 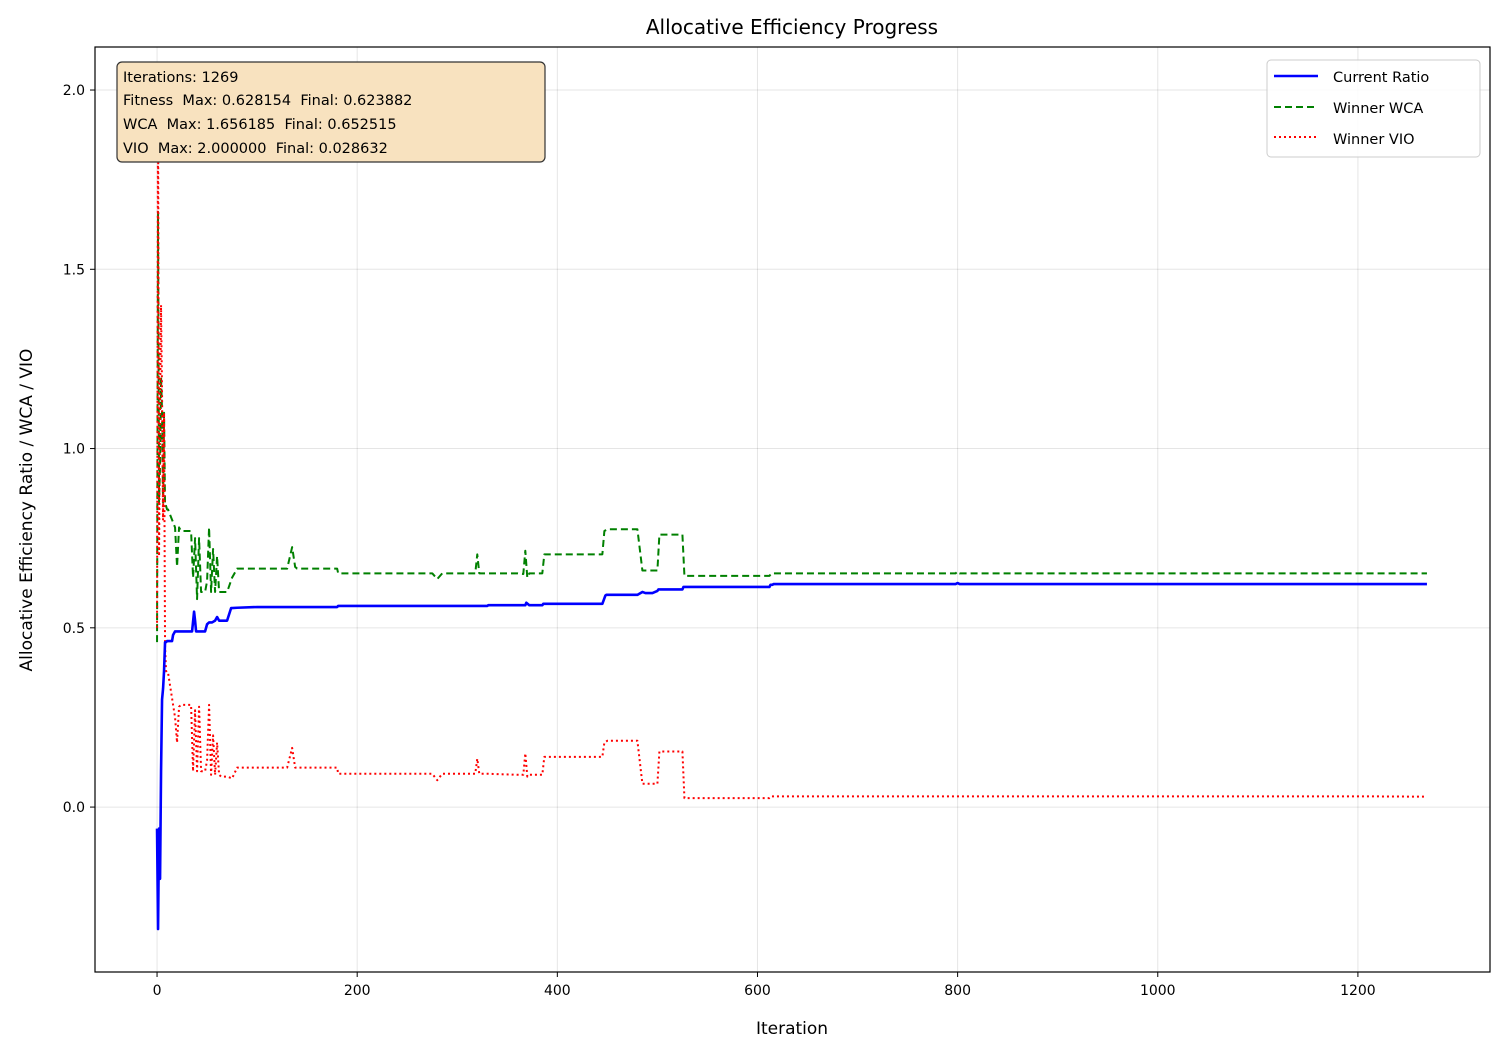 What do you see at coordinates (792, 27) in the screenshot?
I see `chart-title: Allocative Efficiency Progress` at bounding box center [792, 27].